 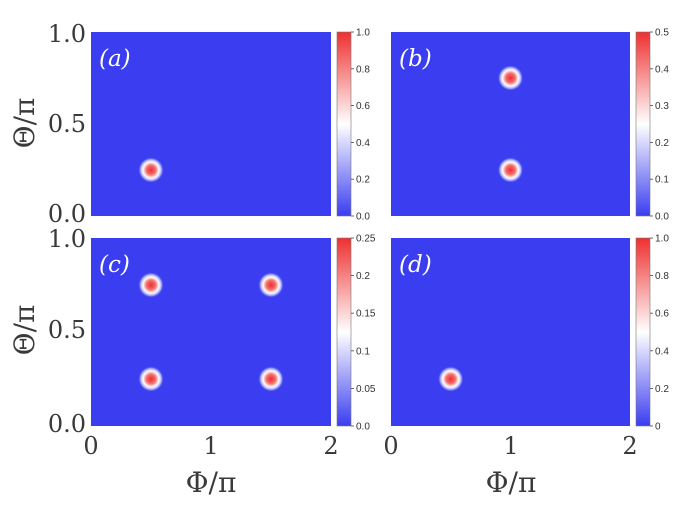 What do you see at coordinates (366, 389) in the screenshot?
I see `colorbar-tick-label: 0.05` at bounding box center [366, 389].